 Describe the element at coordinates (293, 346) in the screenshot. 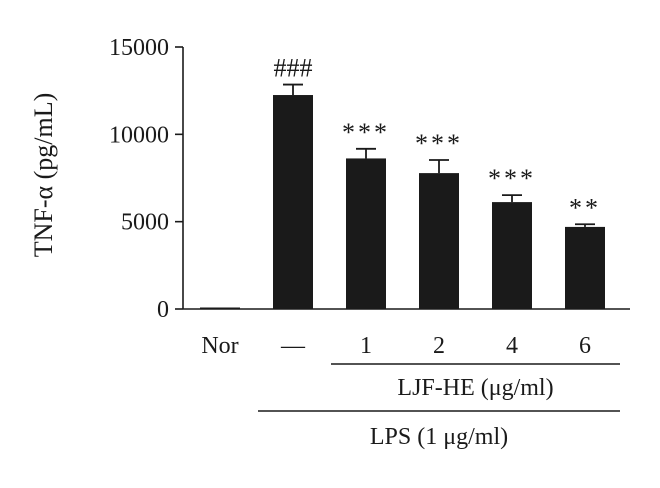

I see `x-tick-label: —` at that location.